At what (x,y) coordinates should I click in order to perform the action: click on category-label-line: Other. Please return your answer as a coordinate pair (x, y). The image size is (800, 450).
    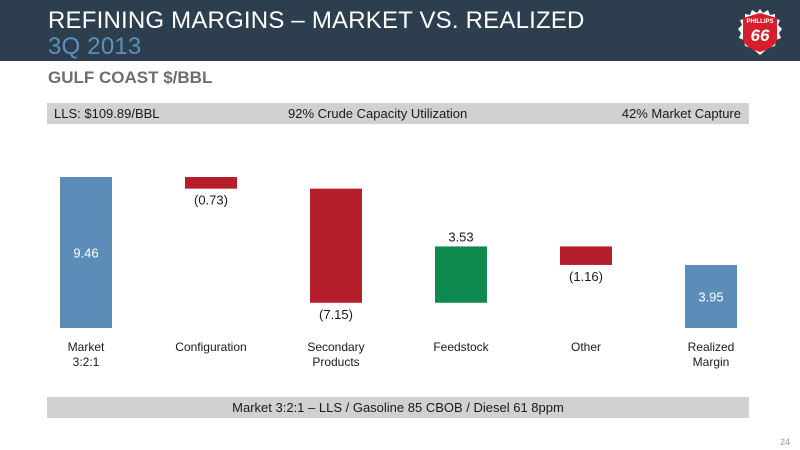
    Looking at the image, I should click on (586, 347).